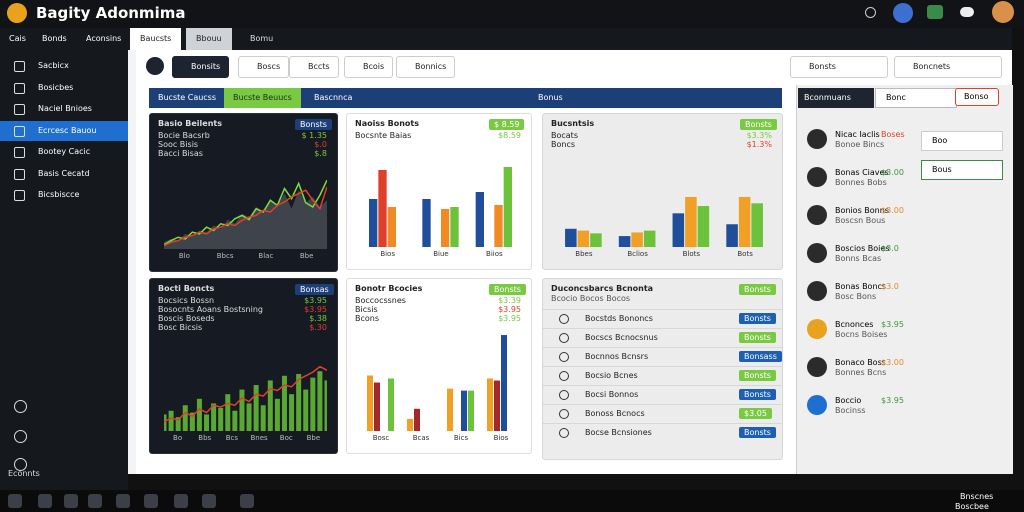  What do you see at coordinates (64, 66) in the screenshot?
I see `nav-item: Sacbicx` at bounding box center [64, 66].